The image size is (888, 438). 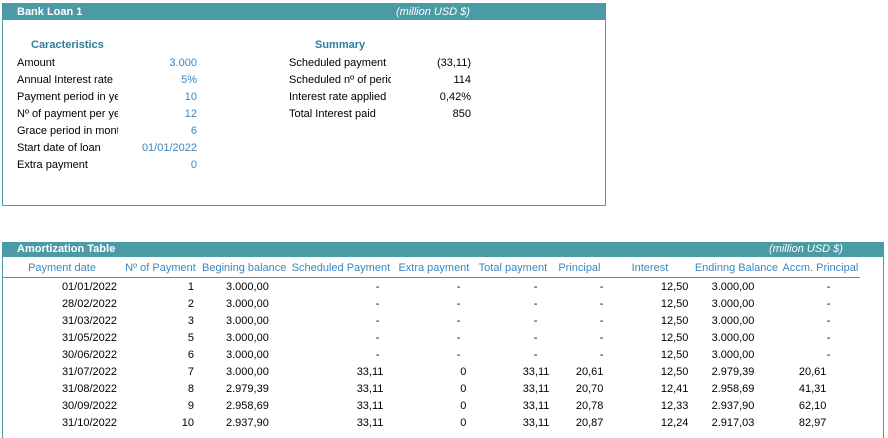 What do you see at coordinates (461, 114) in the screenshot?
I see `summary-value: 850` at bounding box center [461, 114].